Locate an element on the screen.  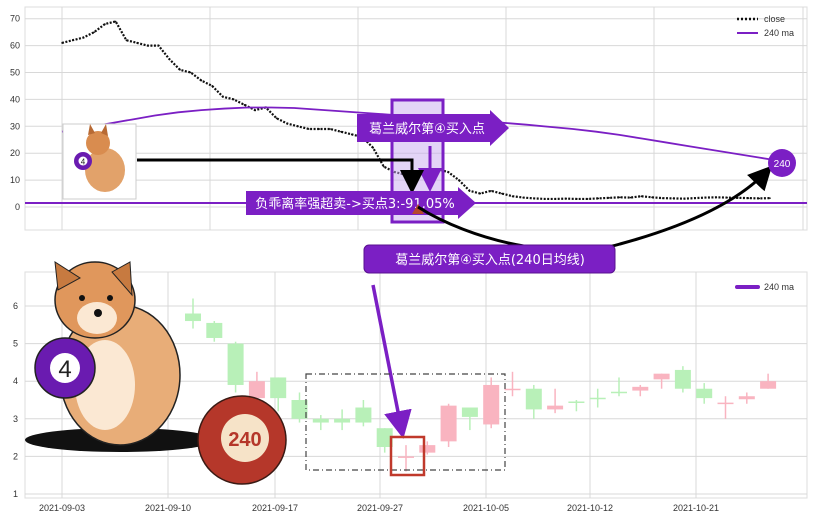
dog-illustration-small: 4 is located at coordinates (99, 161).